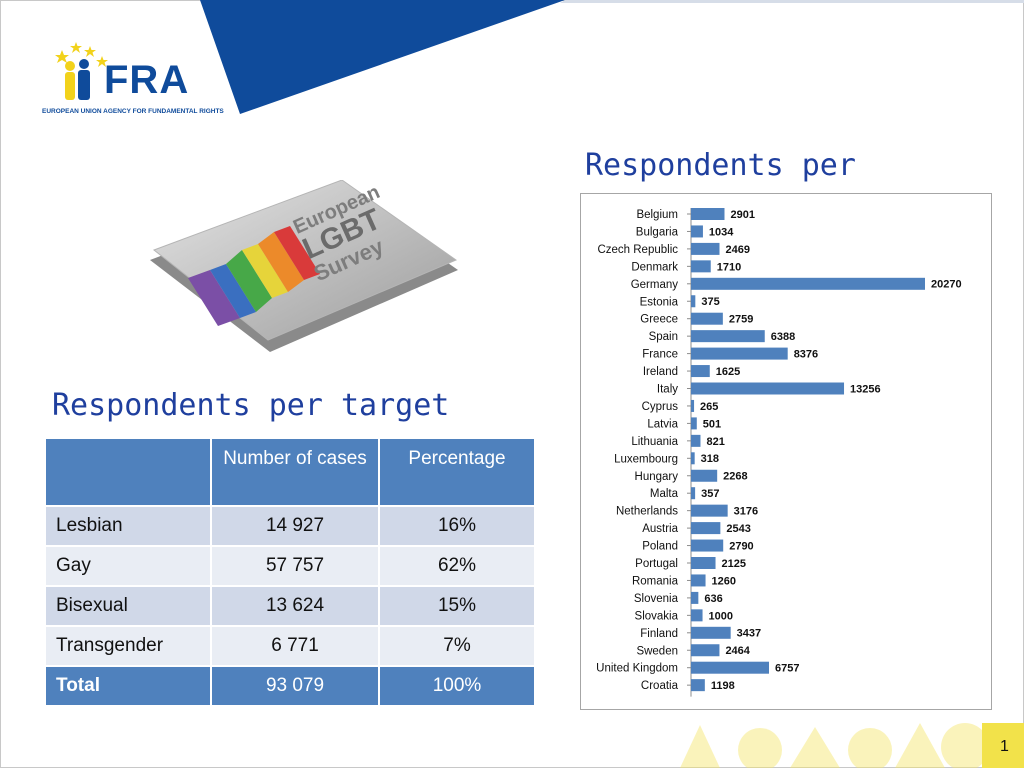  What do you see at coordinates (852, 745) in the screenshot?
I see `footer-decoration` at bounding box center [852, 745].